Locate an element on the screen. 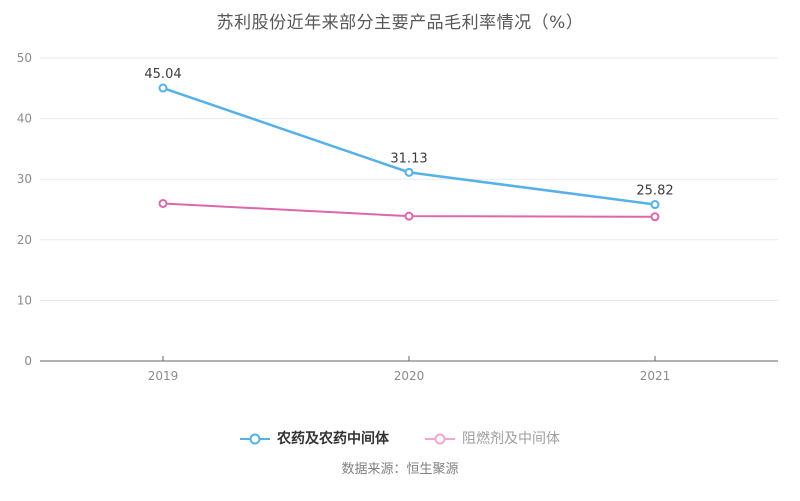 This screenshot has height=501, width=800. y-tick-label: 0 is located at coordinates (28, 361).